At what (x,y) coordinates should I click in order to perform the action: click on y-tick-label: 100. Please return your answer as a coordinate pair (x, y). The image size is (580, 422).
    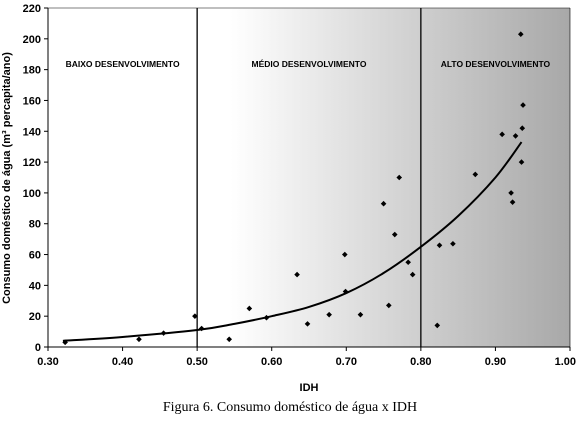
    Looking at the image, I should click on (32, 194).